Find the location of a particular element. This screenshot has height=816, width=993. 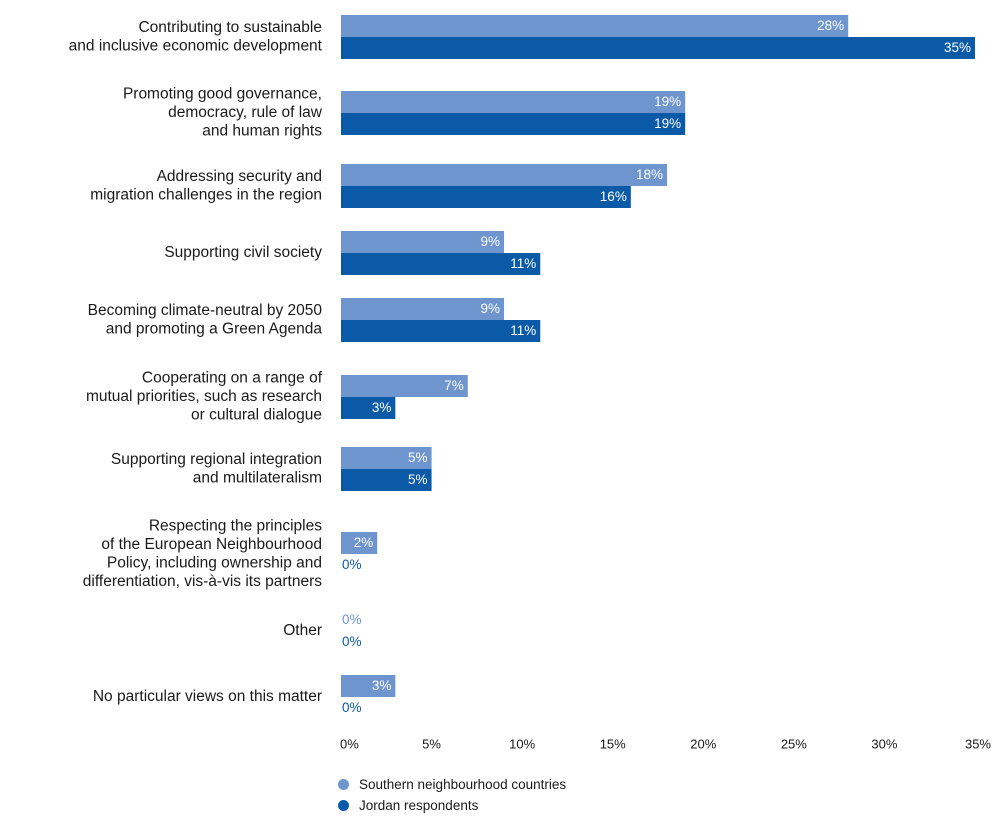

category-label: mutual priorities, such as research is located at coordinates (204, 396).